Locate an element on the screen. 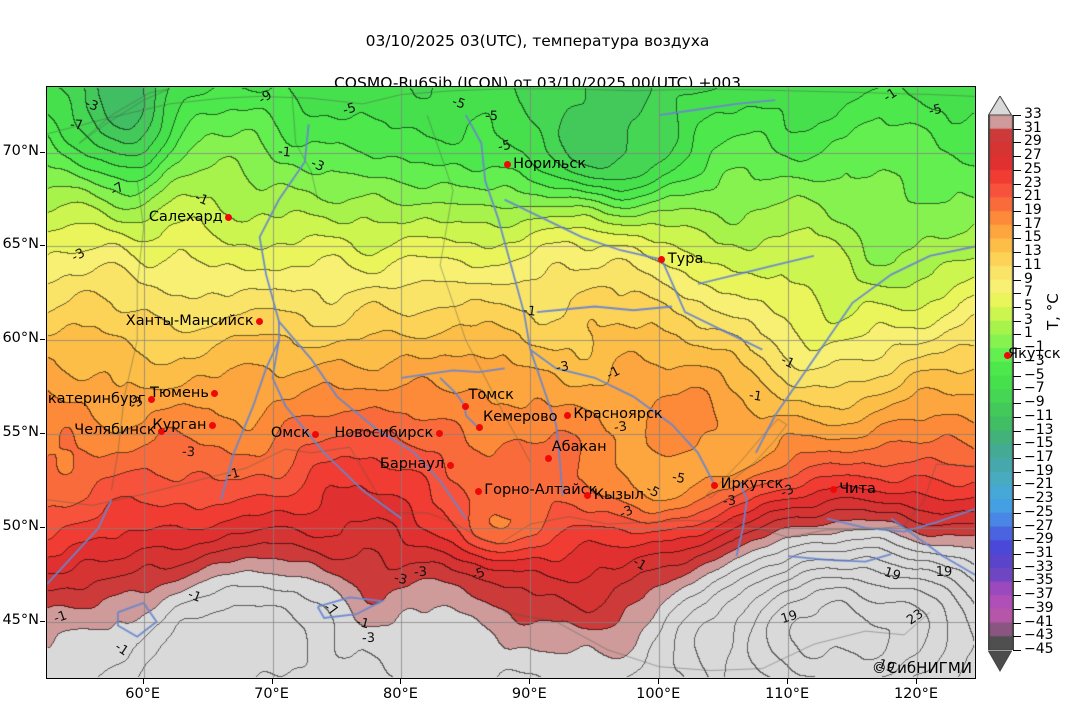 This screenshot has height=717, width=1075. city-label: Новосибирск is located at coordinates (384, 432).